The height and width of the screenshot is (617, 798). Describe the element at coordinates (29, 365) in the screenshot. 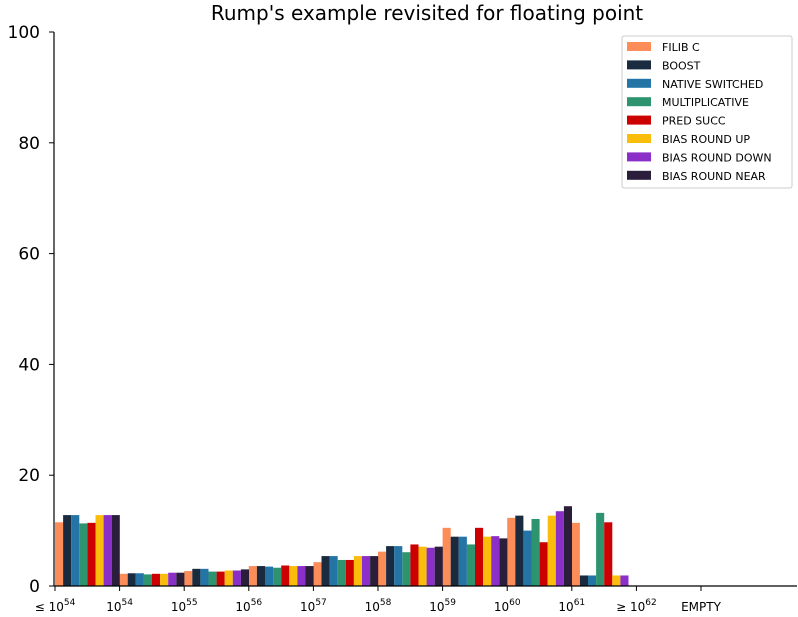

I see `y-tick-label: 40` at that location.